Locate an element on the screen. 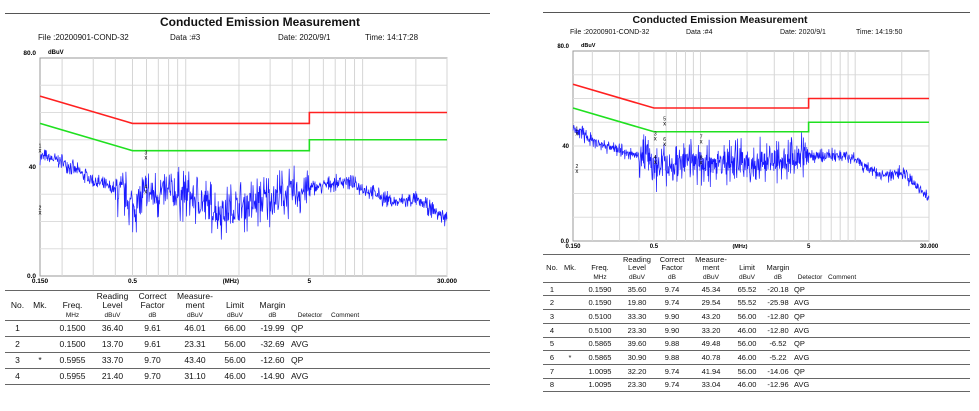 Image resolution: width=979 pixels, height=411 pixels. cell-correct: 9.88 is located at coordinates (672, 343).